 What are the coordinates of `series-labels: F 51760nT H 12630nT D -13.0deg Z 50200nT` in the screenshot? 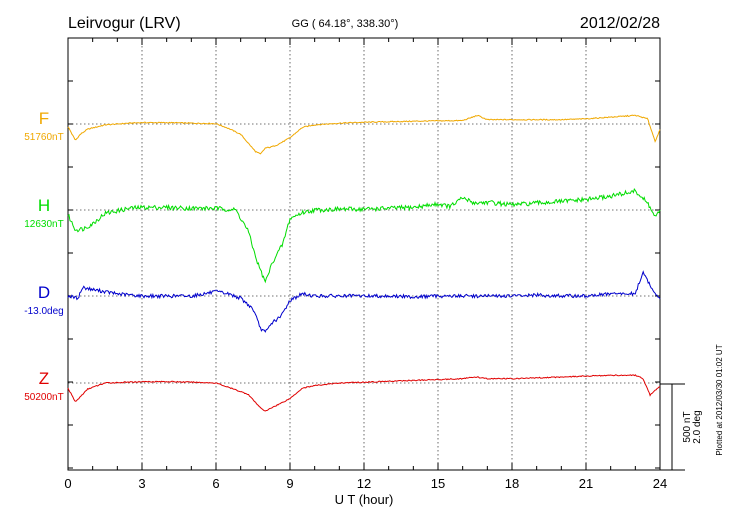 It's located at (43, 256).